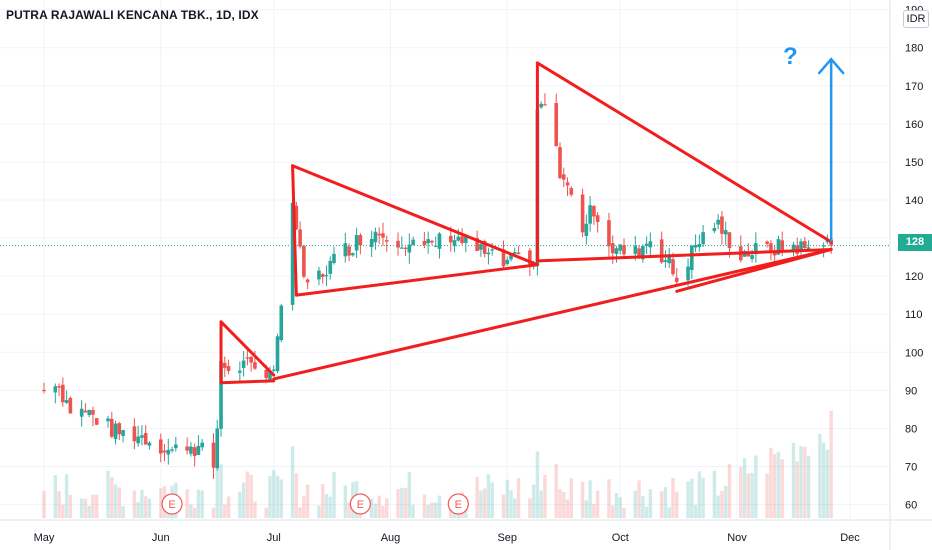 The image size is (932, 550). What do you see at coordinates (911, 506) in the screenshot?
I see `y-tick-label: 60` at bounding box center [911, 506].